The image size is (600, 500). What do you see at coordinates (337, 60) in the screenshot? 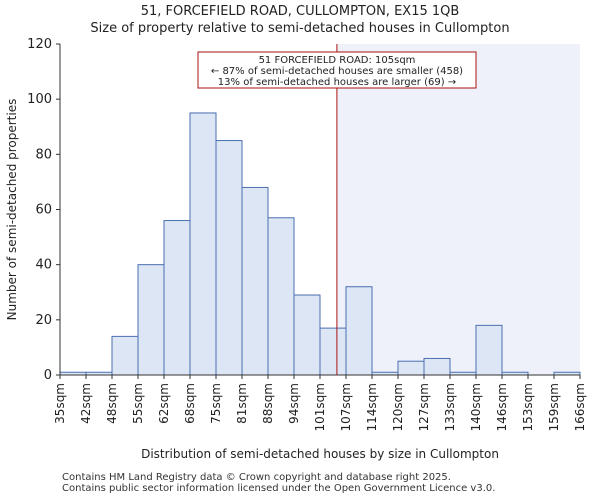
I see `annotation-line: 51 FORCEFIELD ROAD: 105sqm` at bounding box center [337, 60].